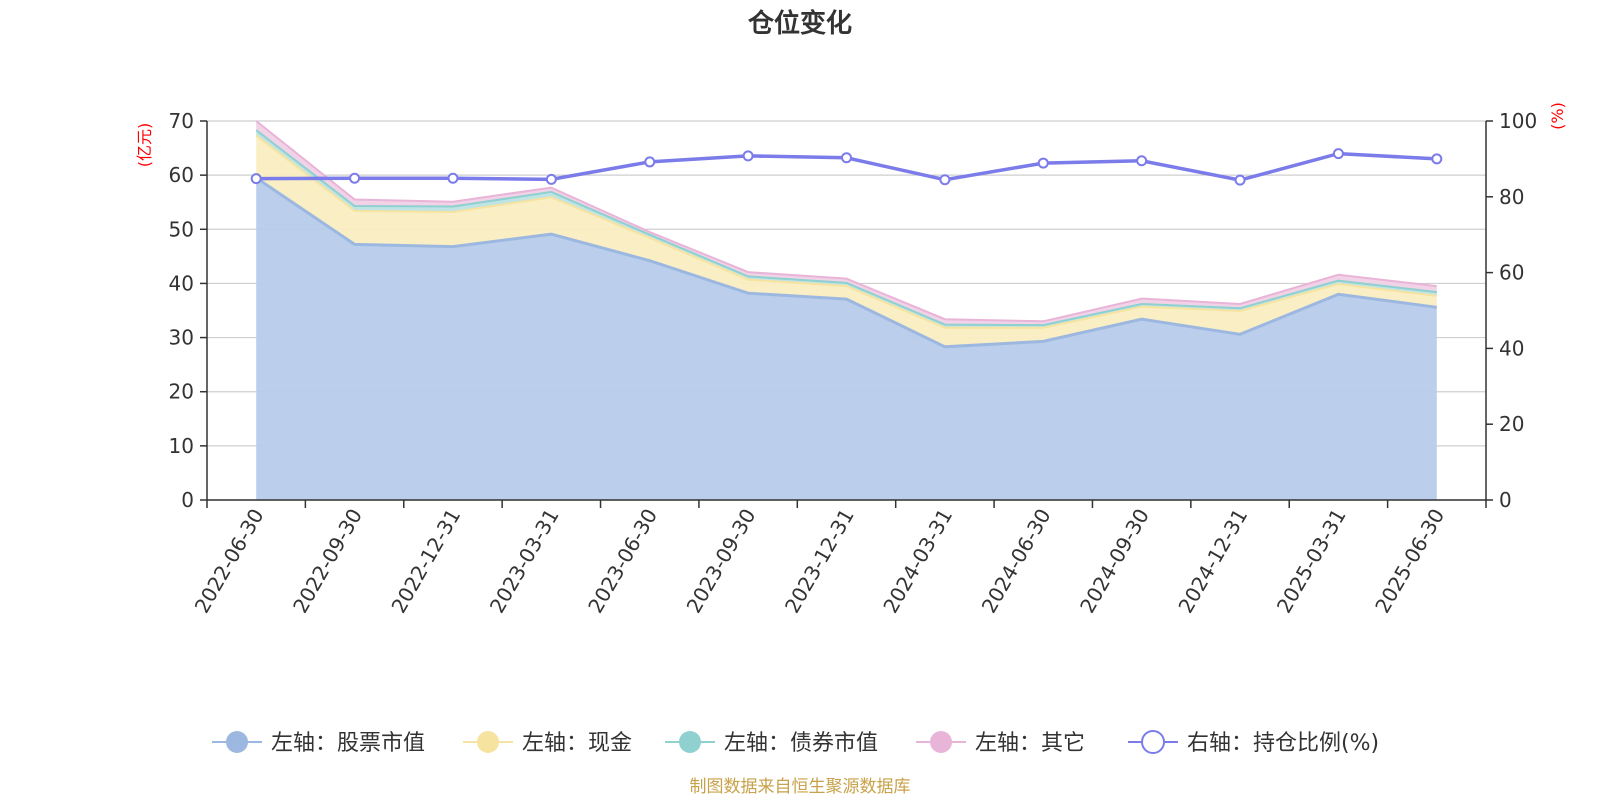 This screenshot has width=1600, height=800. I want to click on x-tick-label: 2022-09-30, so click(327, 561).